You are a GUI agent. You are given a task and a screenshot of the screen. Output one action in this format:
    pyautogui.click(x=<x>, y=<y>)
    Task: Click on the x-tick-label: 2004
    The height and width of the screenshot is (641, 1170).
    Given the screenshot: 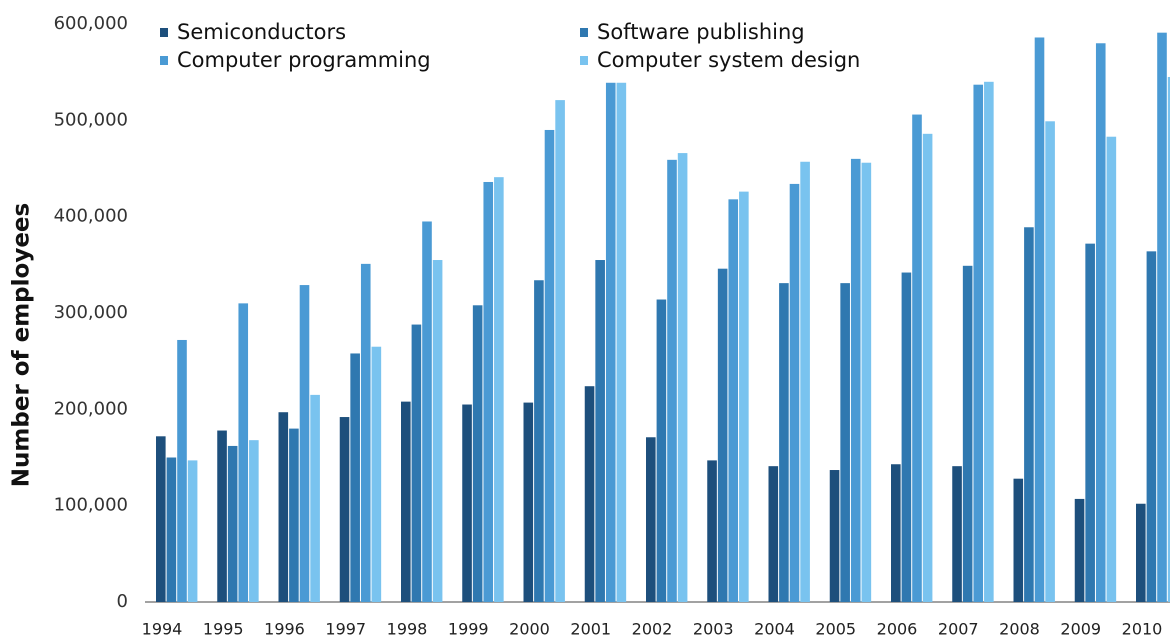 What is the action you would take?
    pyautogui.click(x=774, y=629)
    